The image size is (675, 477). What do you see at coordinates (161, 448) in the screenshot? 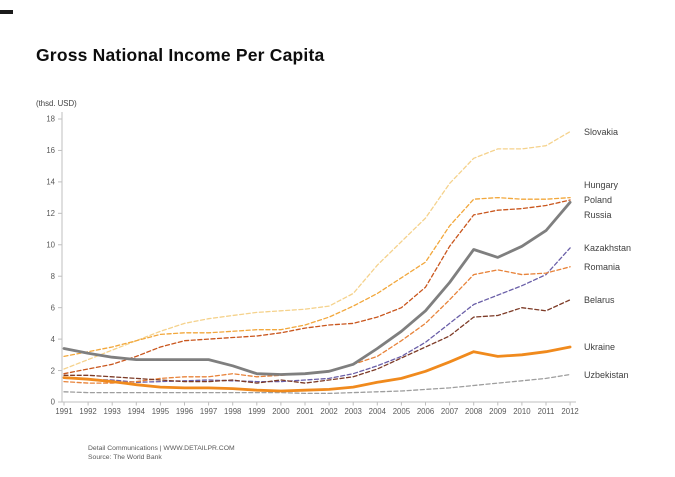
I see `footer-credit: Detail Communications | WWW.DETAILPR.COM` at bounding box center [161, 448].